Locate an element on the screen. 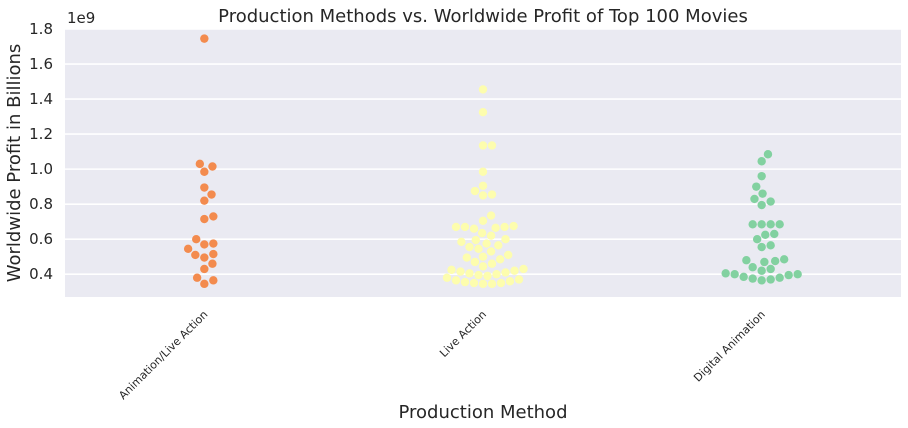  y-offset-label: 1e9 is located at coordinates (81, 18).